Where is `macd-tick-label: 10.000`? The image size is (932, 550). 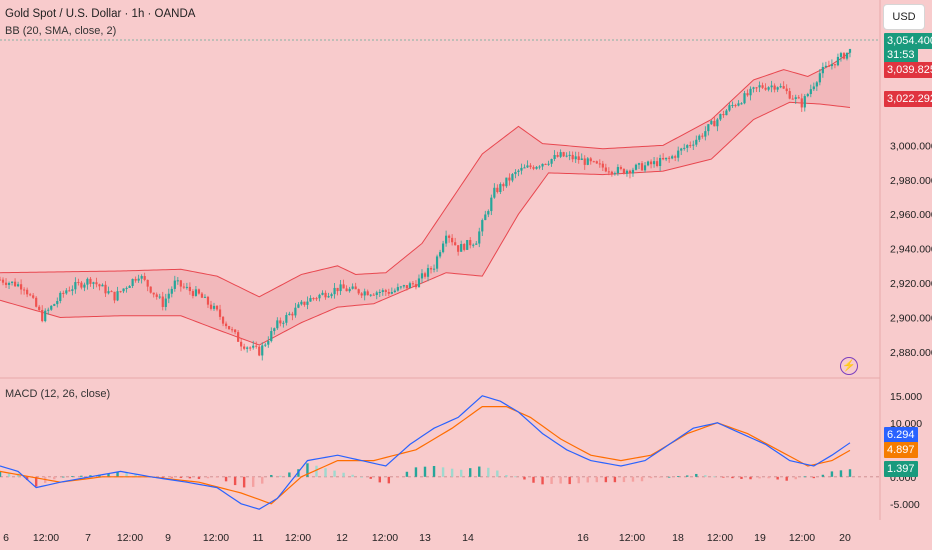 macd-tick-label: 10.000 is located at coordinates (906, 424).